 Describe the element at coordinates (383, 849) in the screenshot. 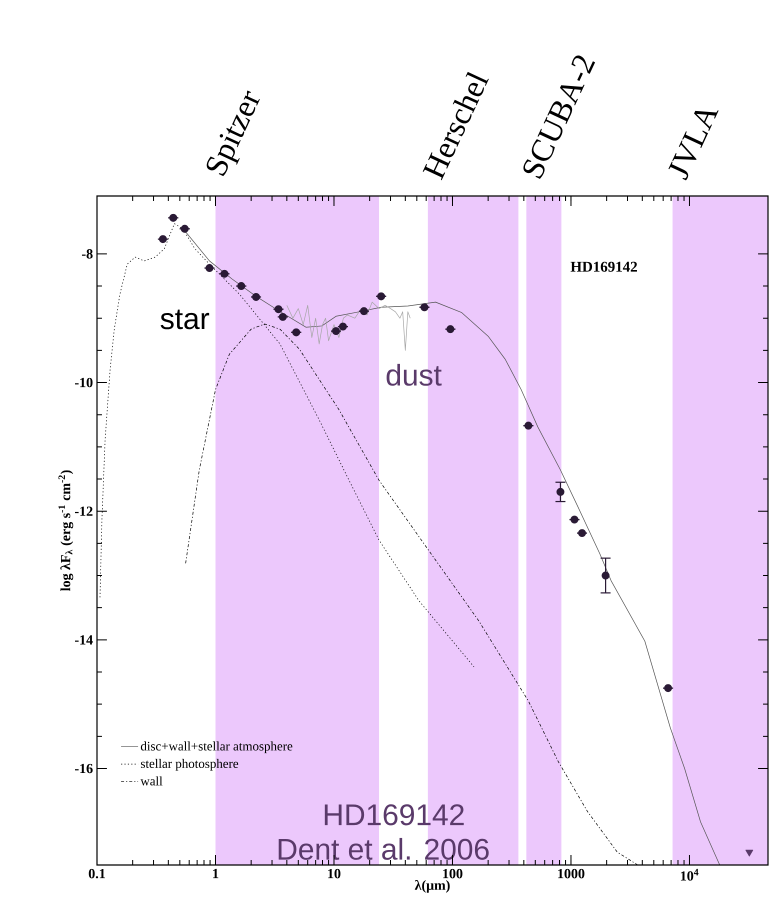

I see `annotation: Dent et al. 2006` at that location.